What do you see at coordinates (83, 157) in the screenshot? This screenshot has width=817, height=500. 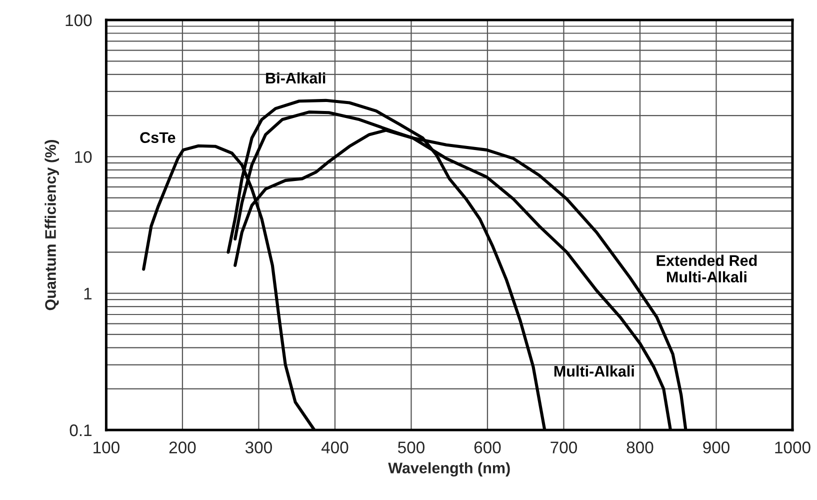 I see `y-tick-label: 10` at bounding box center [83, 157].